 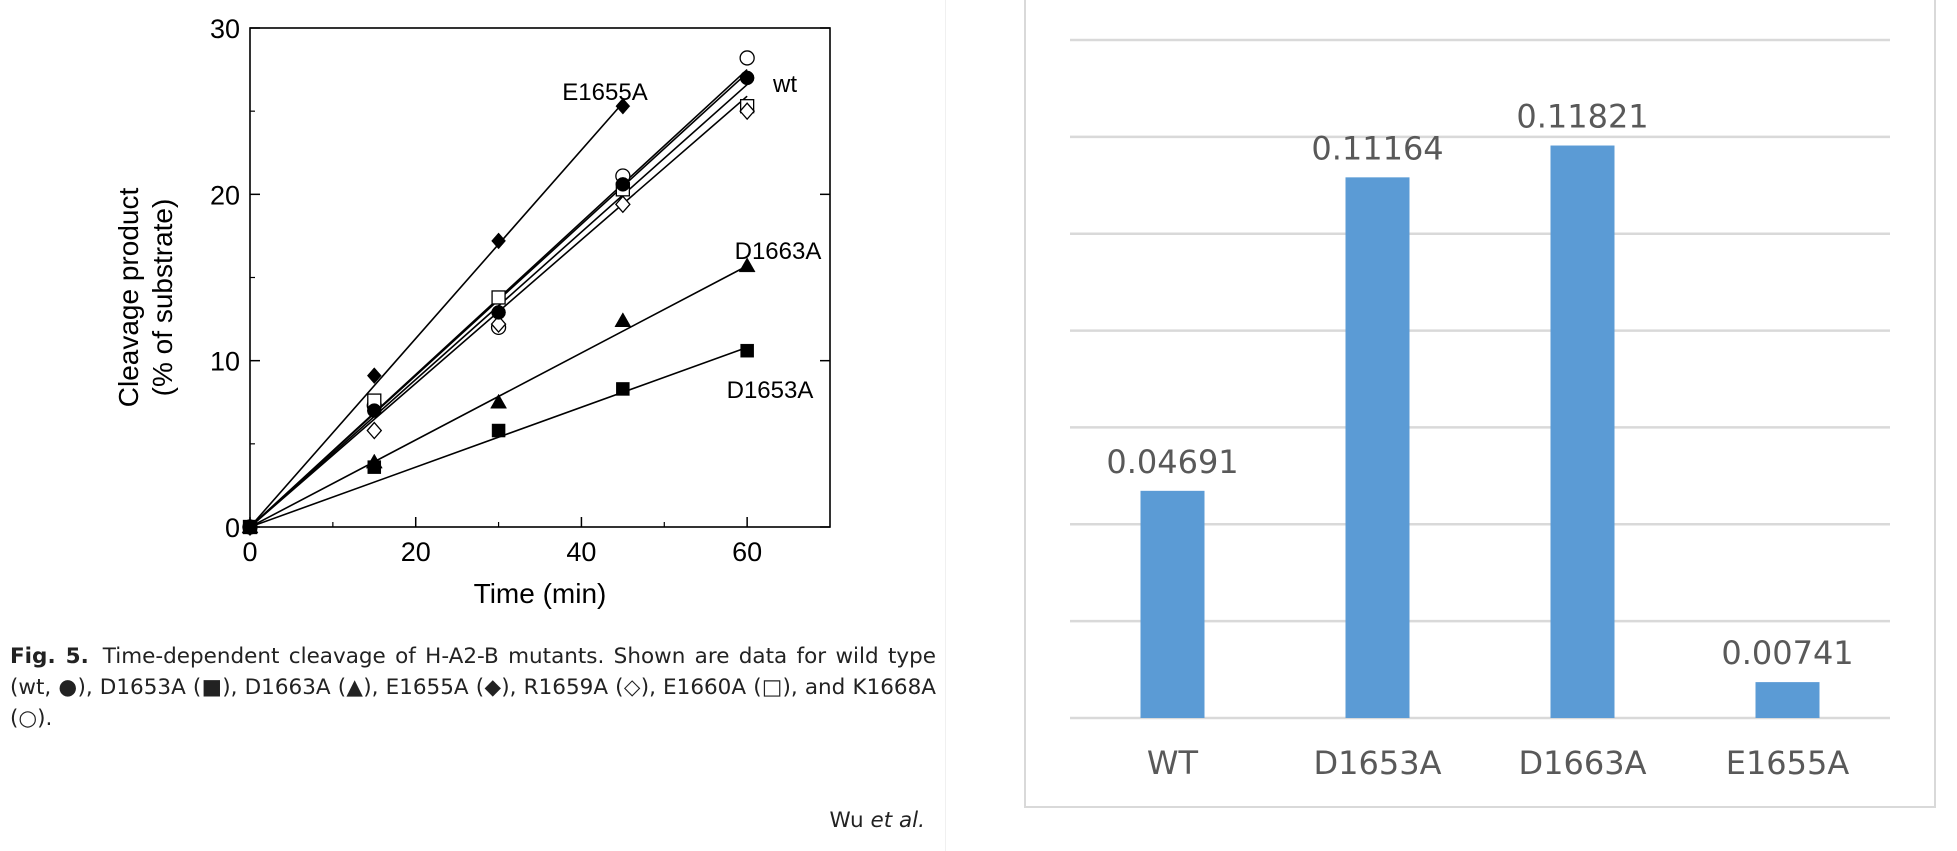 What do you see at coordinates (436, 315) in the screenshot?
I see `fit-line-e1655a` at bounding box center [436, 315].